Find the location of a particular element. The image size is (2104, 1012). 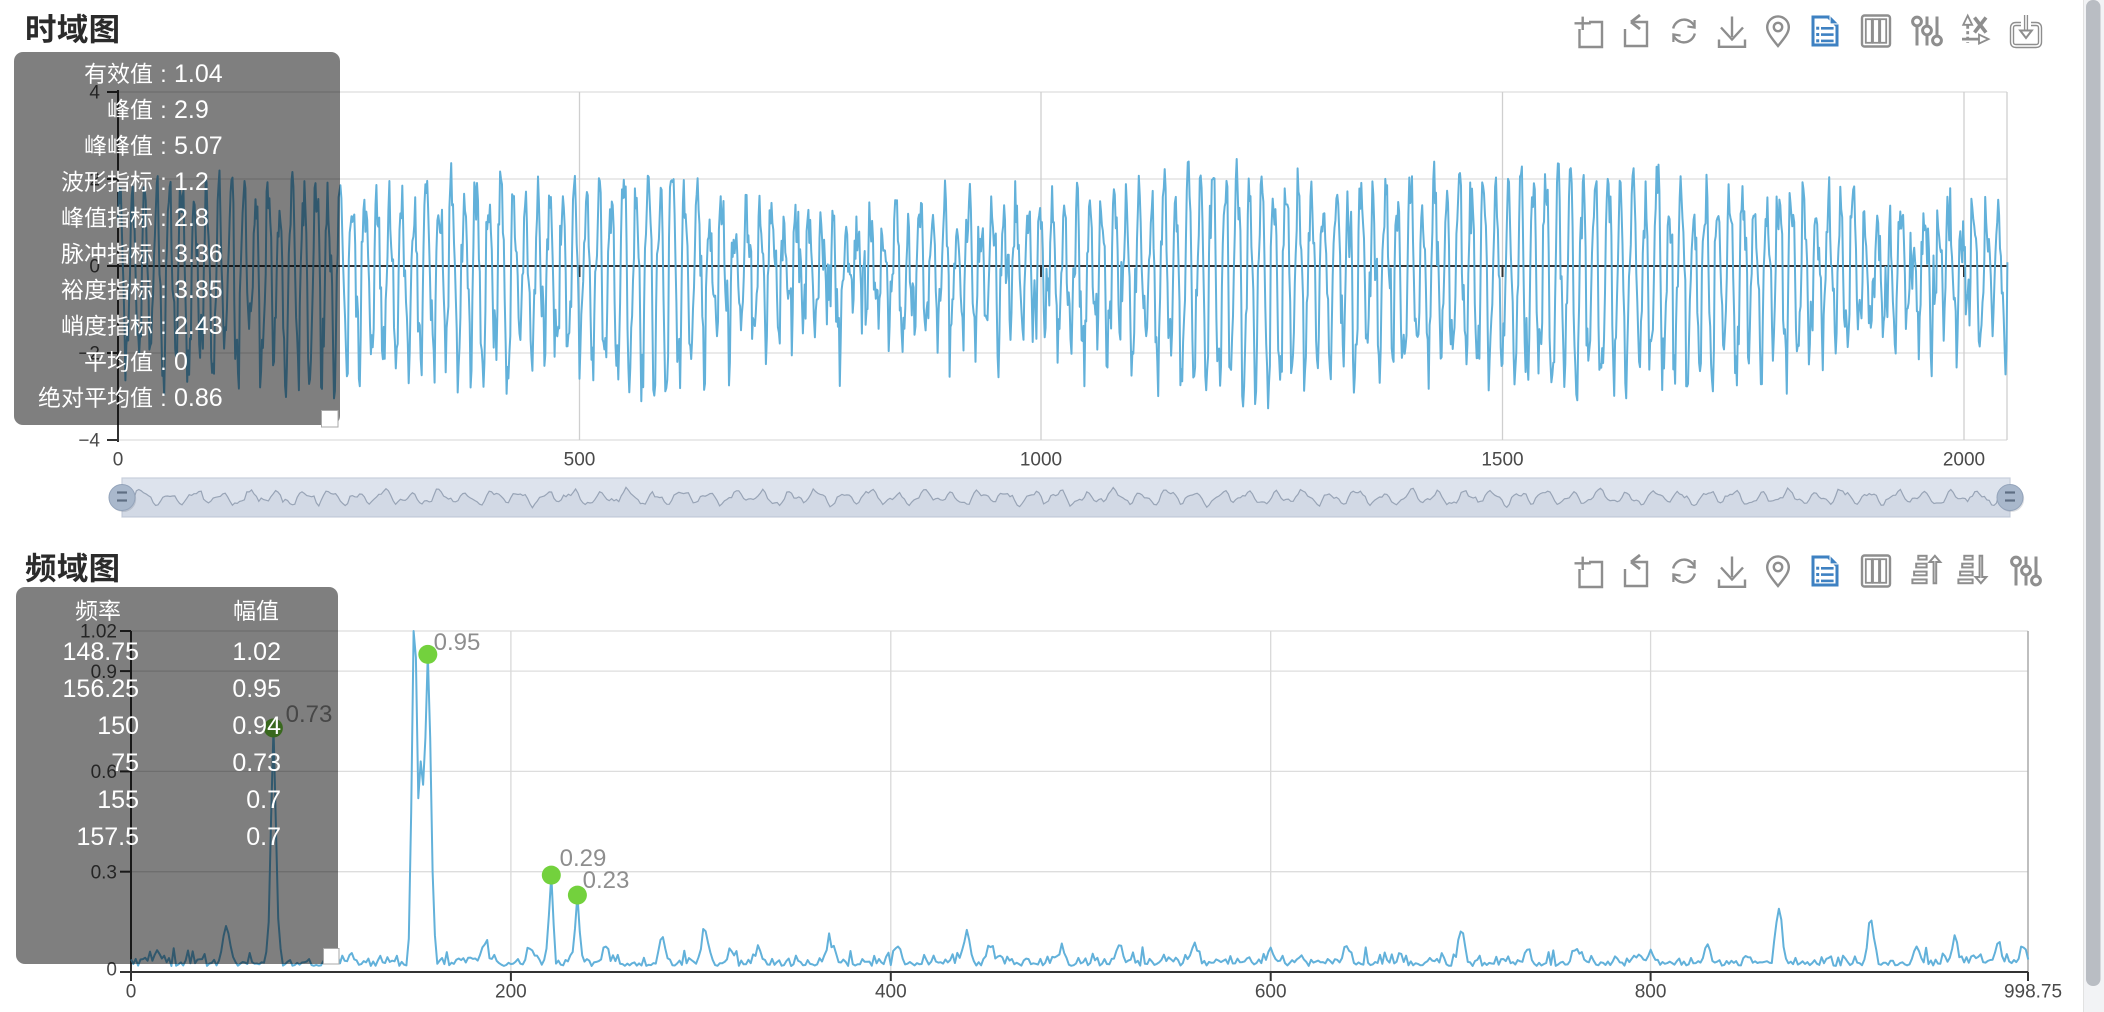

svg-text: 148.75 is located at coordinates (101, 652).